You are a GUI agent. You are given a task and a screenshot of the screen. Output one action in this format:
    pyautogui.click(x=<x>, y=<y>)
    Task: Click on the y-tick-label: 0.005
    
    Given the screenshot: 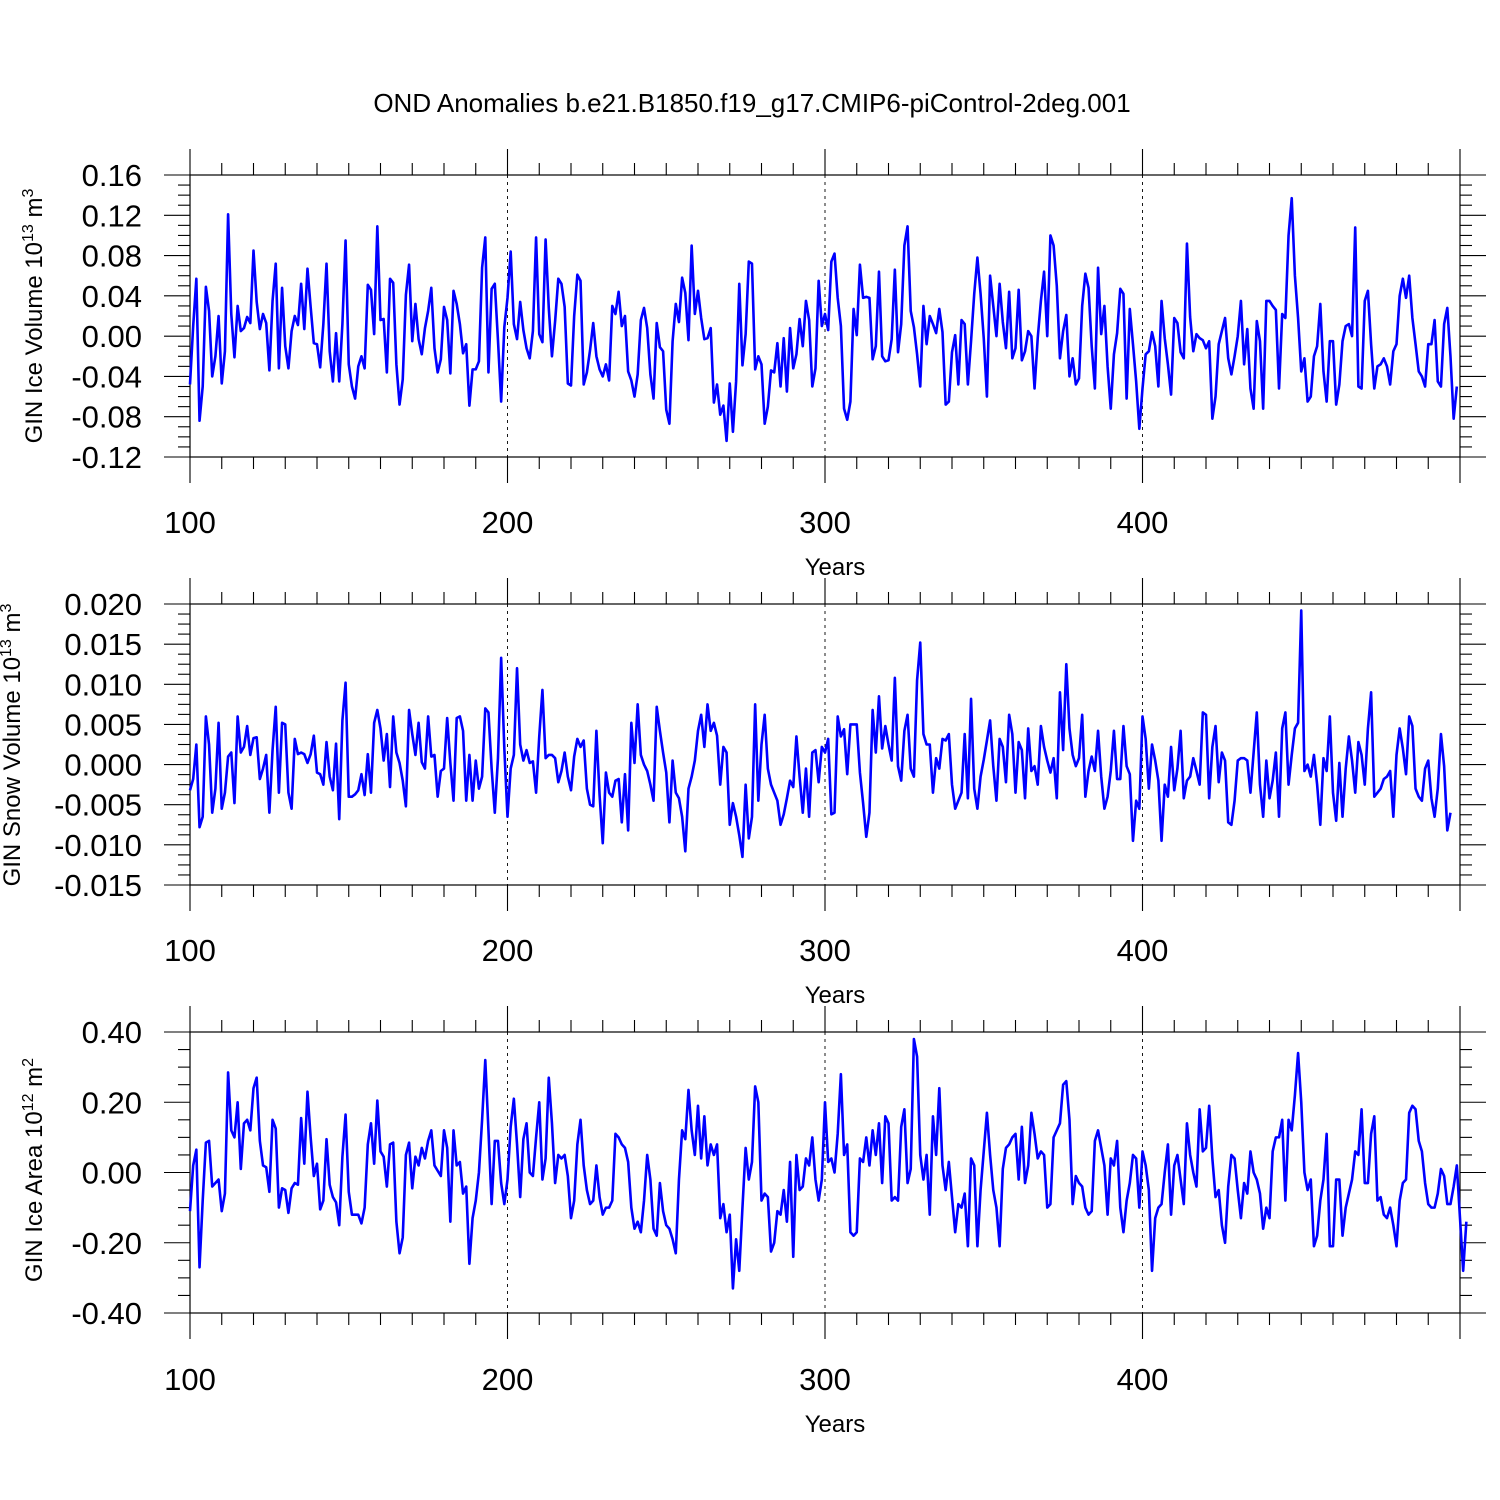 What is the action you would take?
    pyautogui.click(x=103, y=724)
    